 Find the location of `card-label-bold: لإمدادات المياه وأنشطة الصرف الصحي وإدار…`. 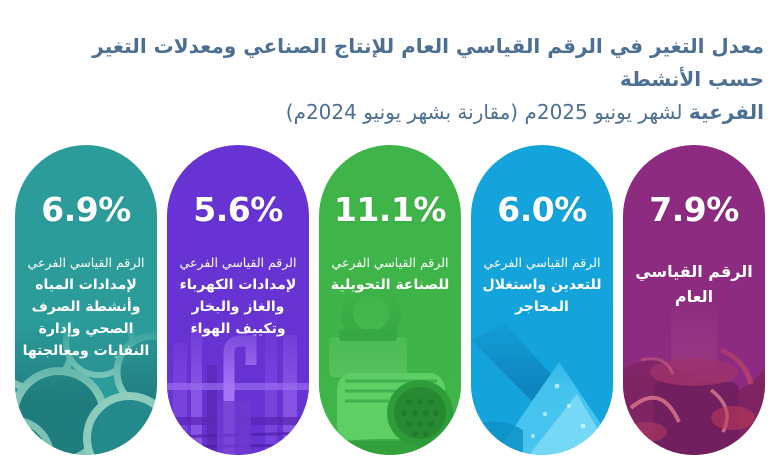

card-label-bold: لإمدادات المياه وأنشطة الصرف الصحي وإدار… is located at coordinates (86, 318).